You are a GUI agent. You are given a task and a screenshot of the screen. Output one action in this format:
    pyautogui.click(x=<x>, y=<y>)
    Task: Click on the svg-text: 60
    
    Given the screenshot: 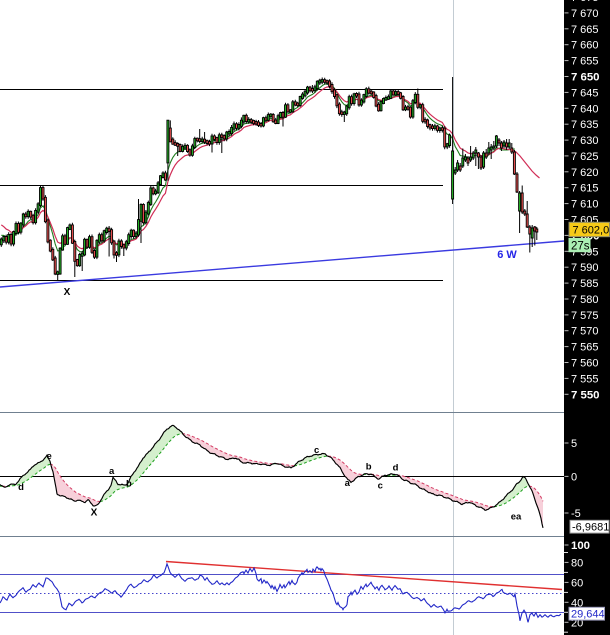 What is the action you would take?
    pyautogui.click(x=577, y=583)
    